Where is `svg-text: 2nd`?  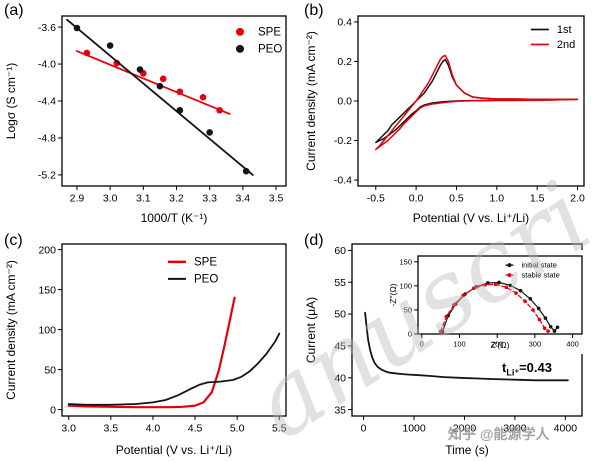 svg-text: 2nd is located at coordinates (566, 45).